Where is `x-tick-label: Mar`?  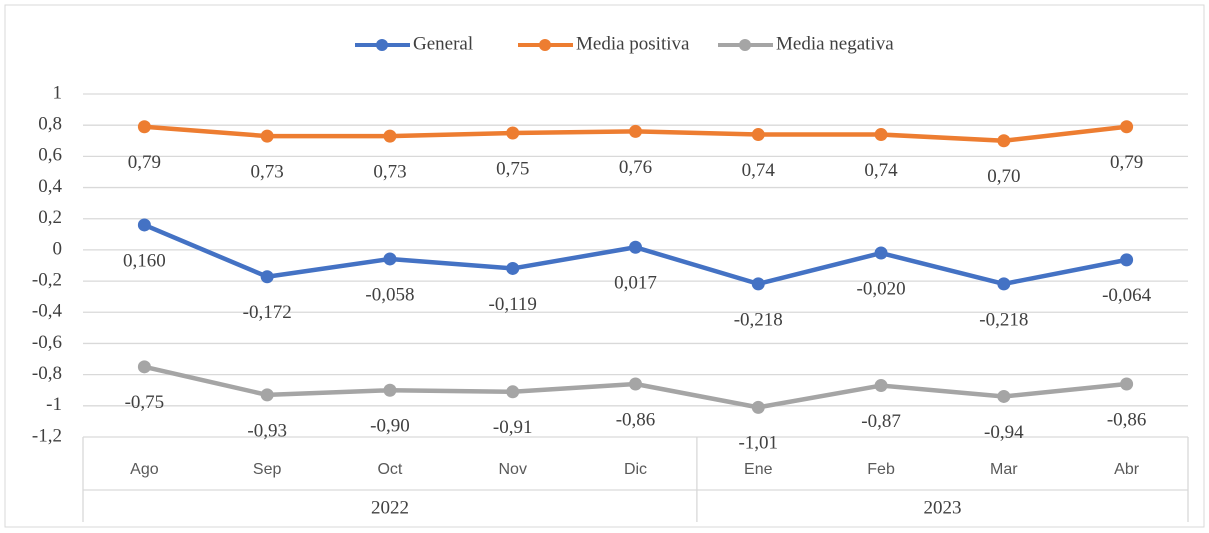 x-tick-label: Mar is located at coordinates (1004, 469).